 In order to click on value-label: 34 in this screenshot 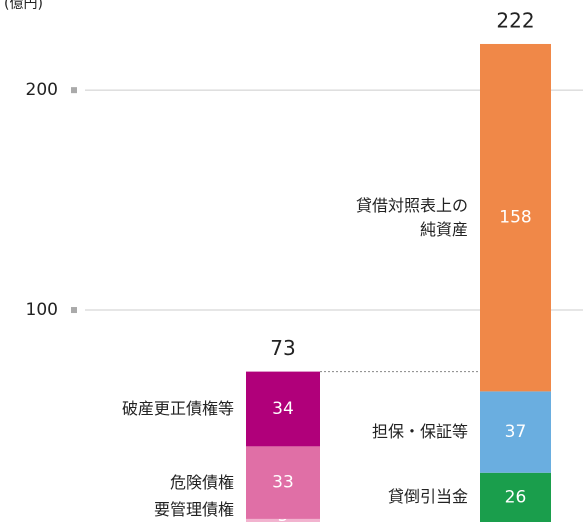, I will do `click(283, 409)`.